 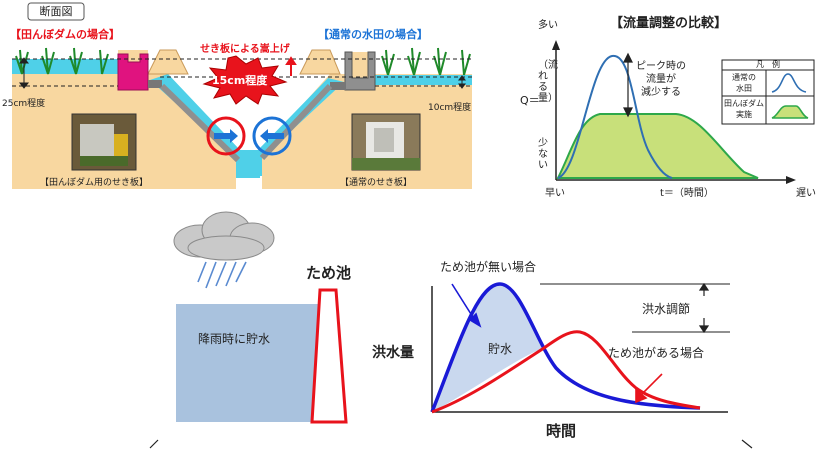 I want to click on section-tag-box, so click(x=56, y=11).